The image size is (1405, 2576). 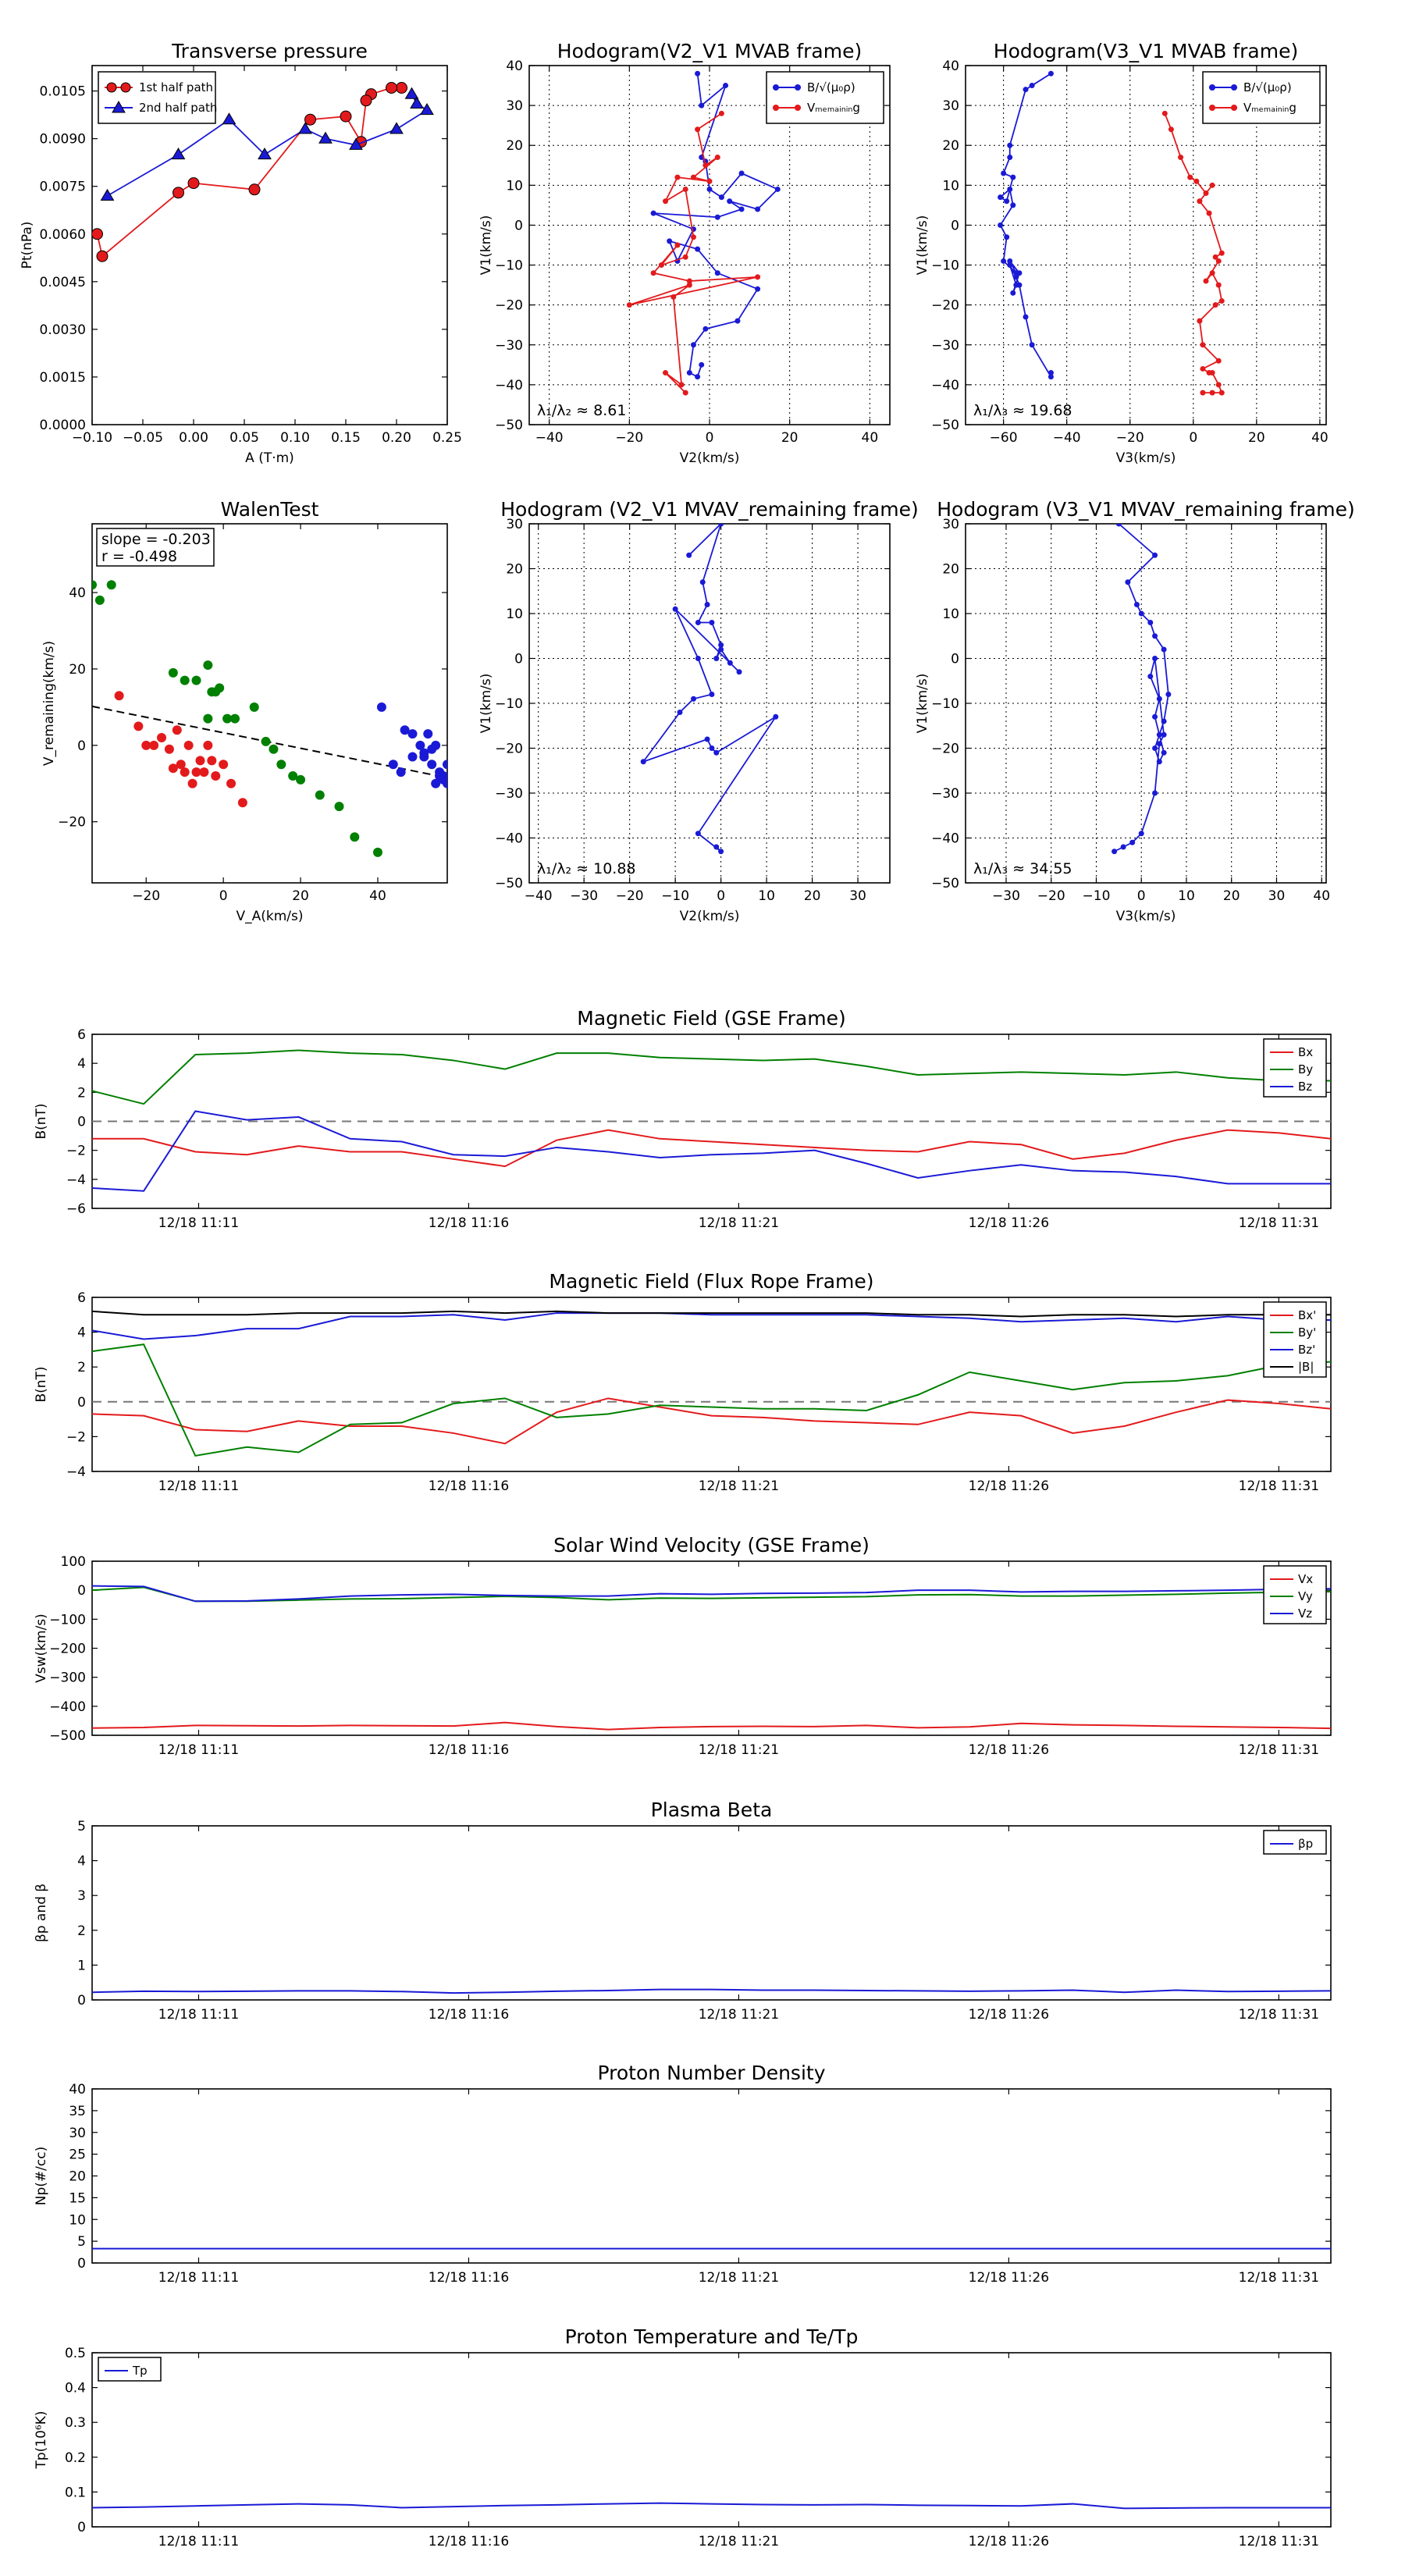 What do you see at coordinates (156, 539) in the screenshot?
I see `annotation-text: slope = -0.203` at bounding box center [156, 539].